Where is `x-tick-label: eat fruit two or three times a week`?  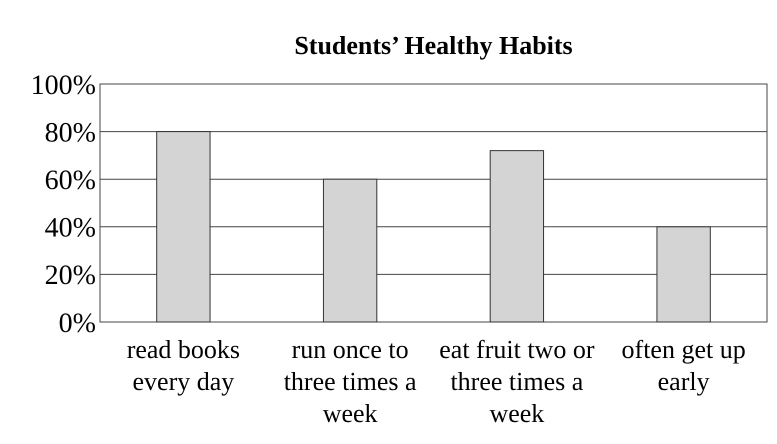 x-tick-label: eat fruit two or three times a week is located at coordinates (517, 381).